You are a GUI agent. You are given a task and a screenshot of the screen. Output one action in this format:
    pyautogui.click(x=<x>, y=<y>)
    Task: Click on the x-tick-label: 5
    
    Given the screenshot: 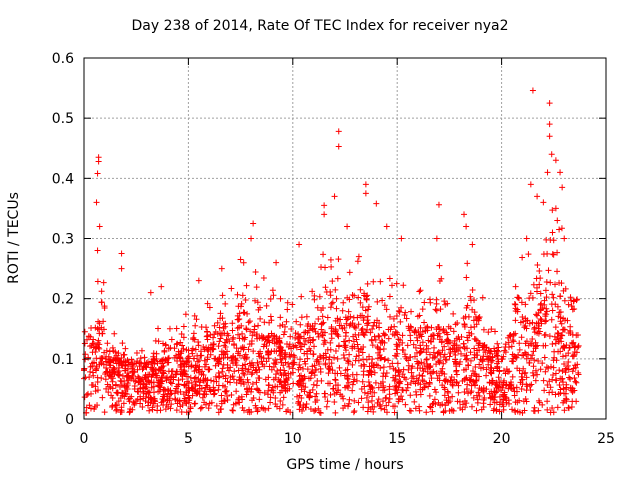 What is the action you would take?
    pyautogui.click(x=188, y=439)
    